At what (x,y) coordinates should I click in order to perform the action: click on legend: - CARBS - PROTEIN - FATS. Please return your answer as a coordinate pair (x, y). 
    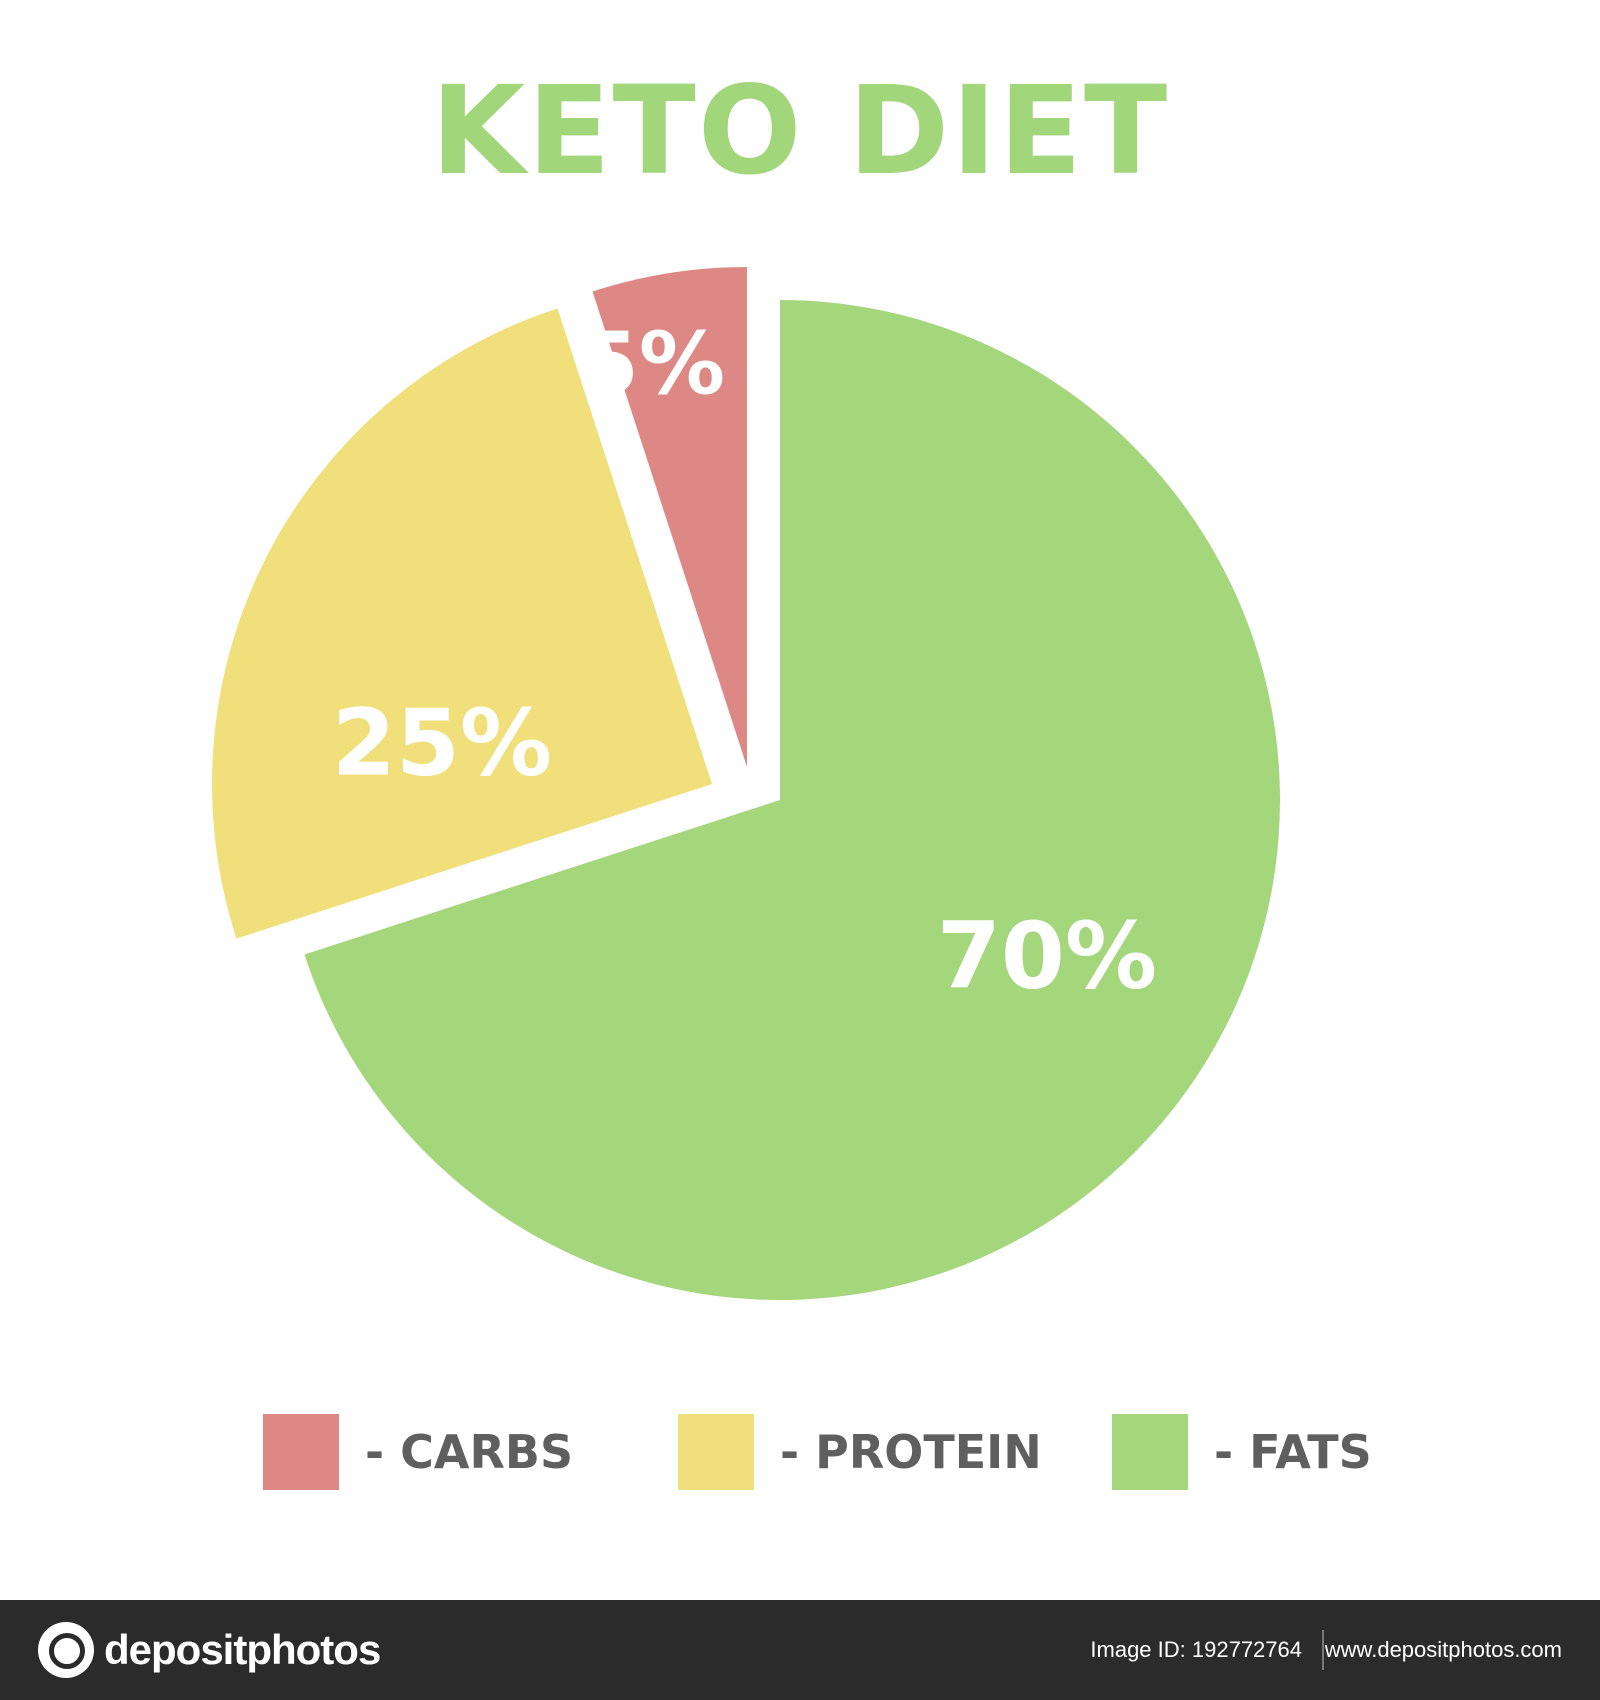
    Looking at the image, I should click on (800, 1452).